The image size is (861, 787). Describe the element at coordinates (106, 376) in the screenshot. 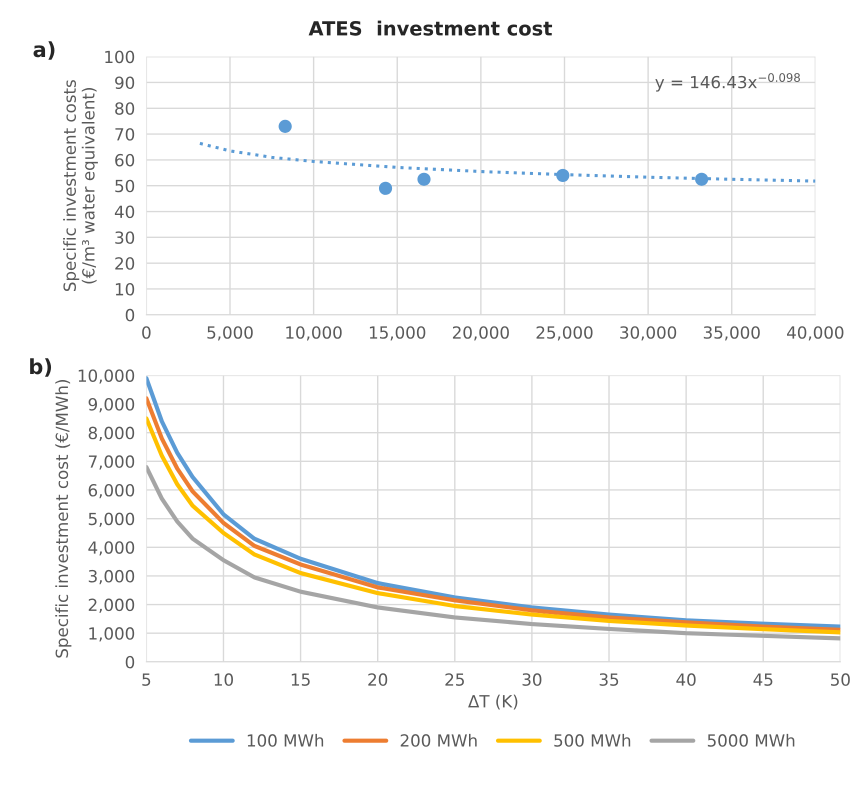

I see `y-tick-label: 10,000` at that location.